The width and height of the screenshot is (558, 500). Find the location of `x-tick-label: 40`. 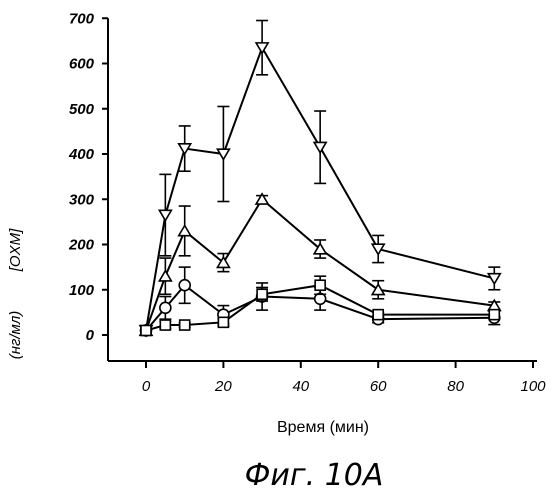

x-tick-label: 40 is located at coordinates (300, 386).